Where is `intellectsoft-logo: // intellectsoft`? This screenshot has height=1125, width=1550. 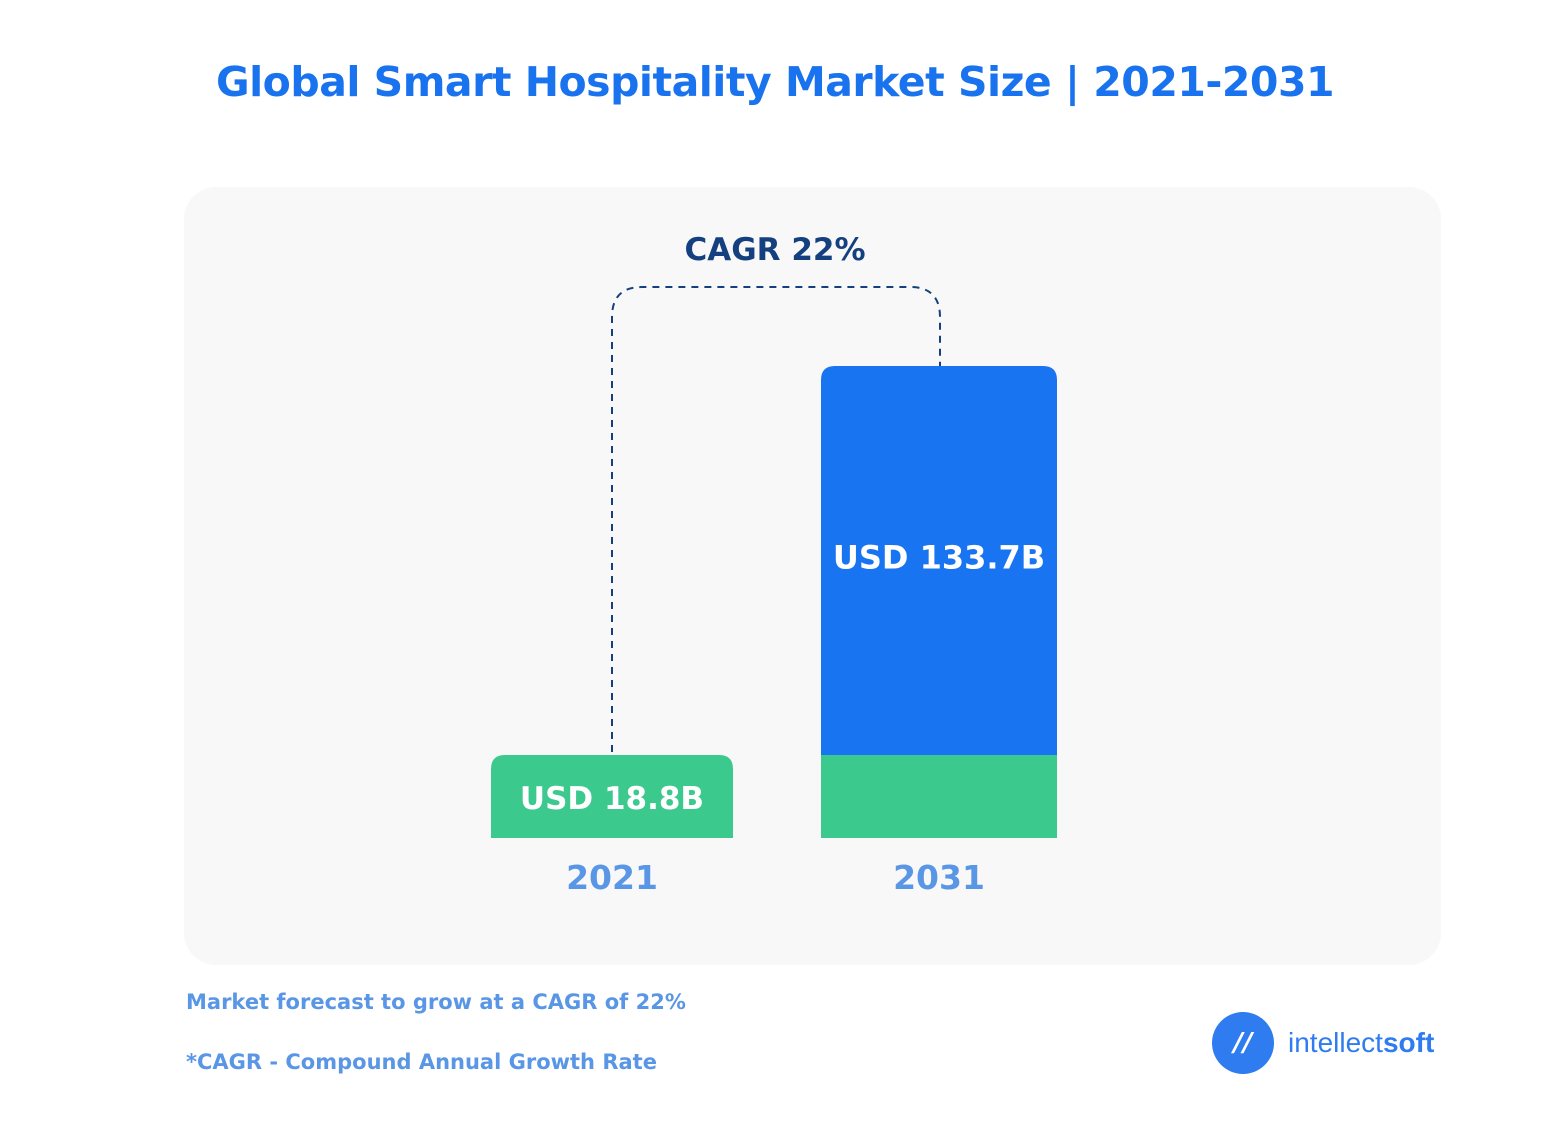 intellectsoft-logo: // intellectsoft is located at coordinates (1323, 1043).